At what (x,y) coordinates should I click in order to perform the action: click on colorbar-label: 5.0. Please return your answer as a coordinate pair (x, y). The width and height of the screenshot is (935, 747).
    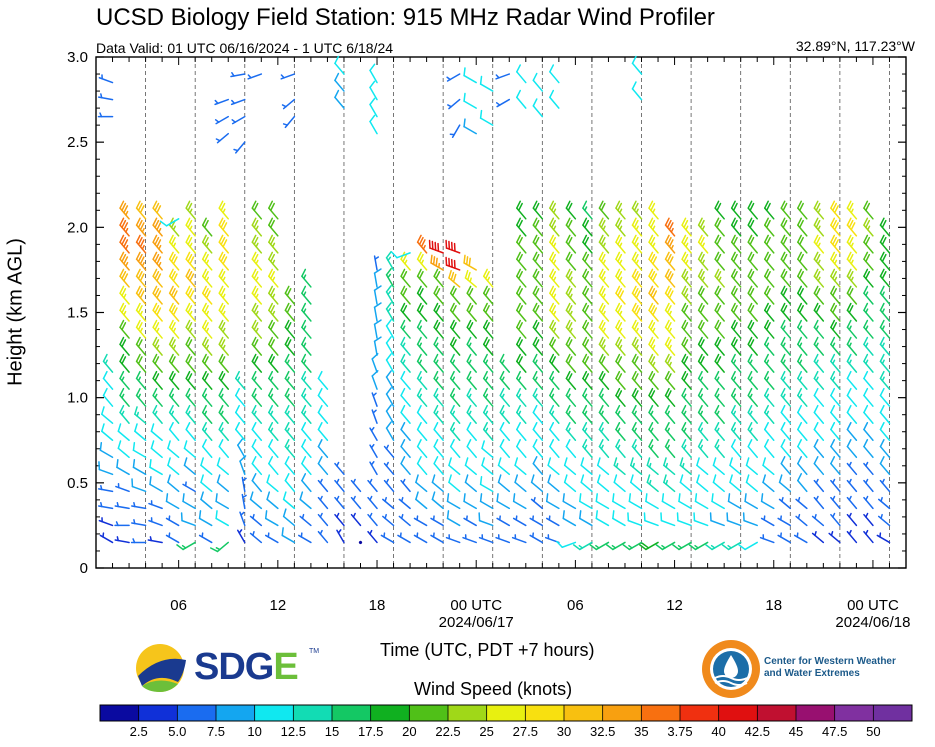
    Looking at the image, I should click on (177, 731).